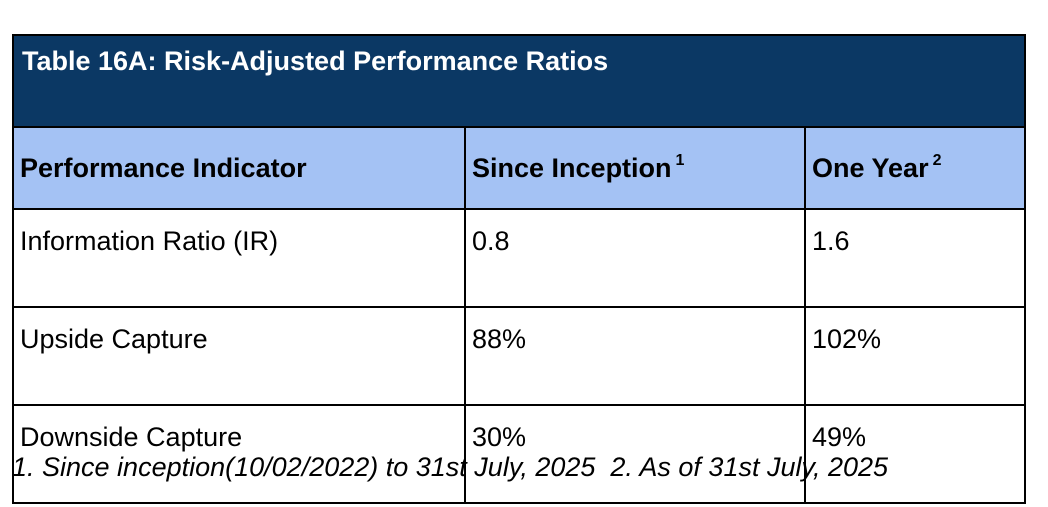 Image resolution: width=1048 pixels, height=507 pixels. What do you see at coordinates (635, 258) in the screenshot?
I see `since-inception-cell: 0.8` at bounding box center [635, 258].